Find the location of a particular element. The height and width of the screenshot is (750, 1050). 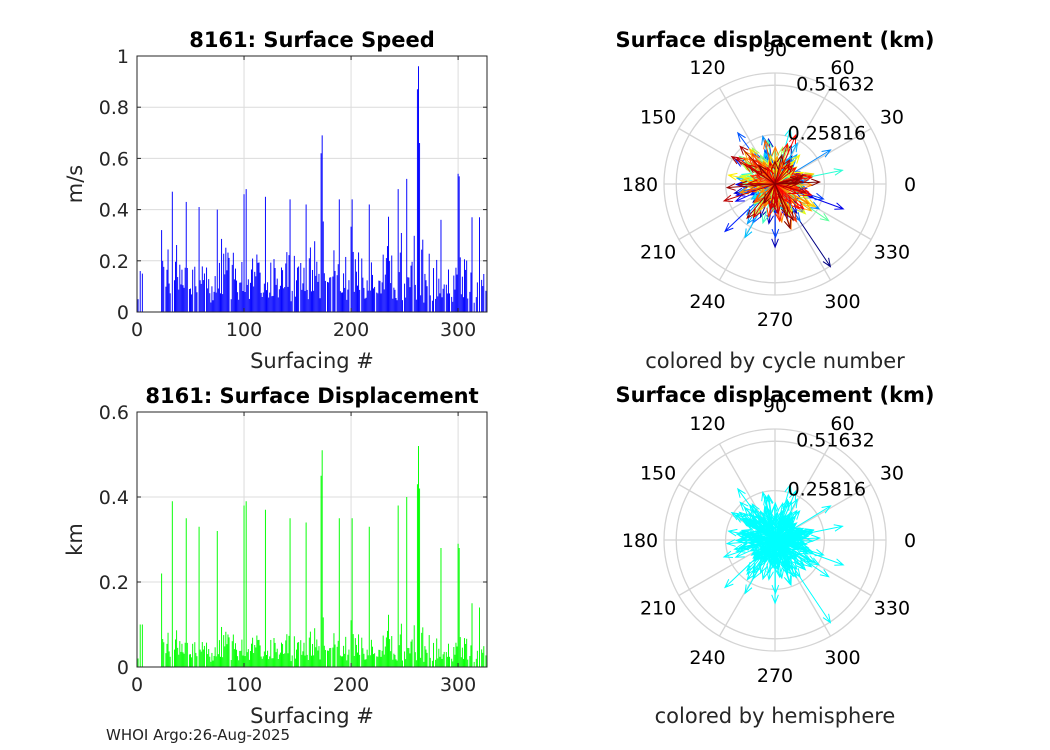

y-tick-label: 0.6 is located at coordinates (114, 159).